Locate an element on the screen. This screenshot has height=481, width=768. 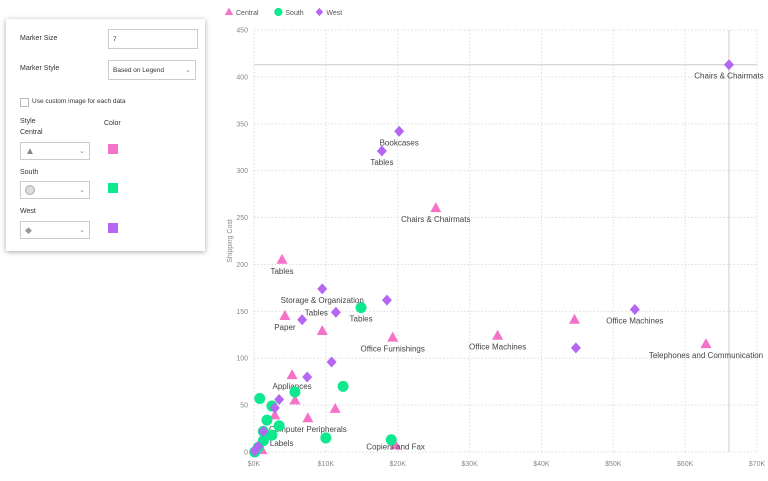
circle-icon is located at coordinates (30, 190).